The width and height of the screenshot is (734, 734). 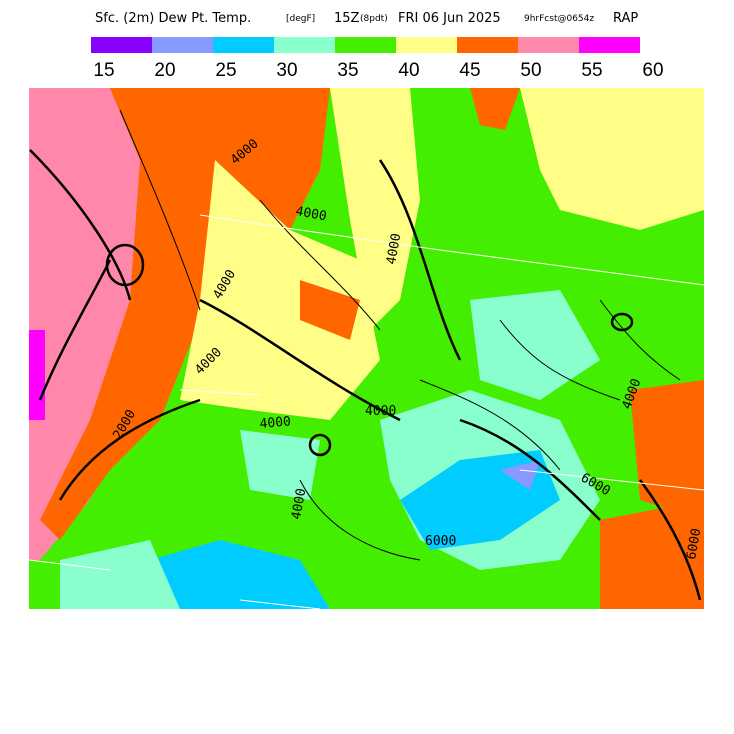 I want to click on local-time: (8pdt), so click(x=374, y=19).